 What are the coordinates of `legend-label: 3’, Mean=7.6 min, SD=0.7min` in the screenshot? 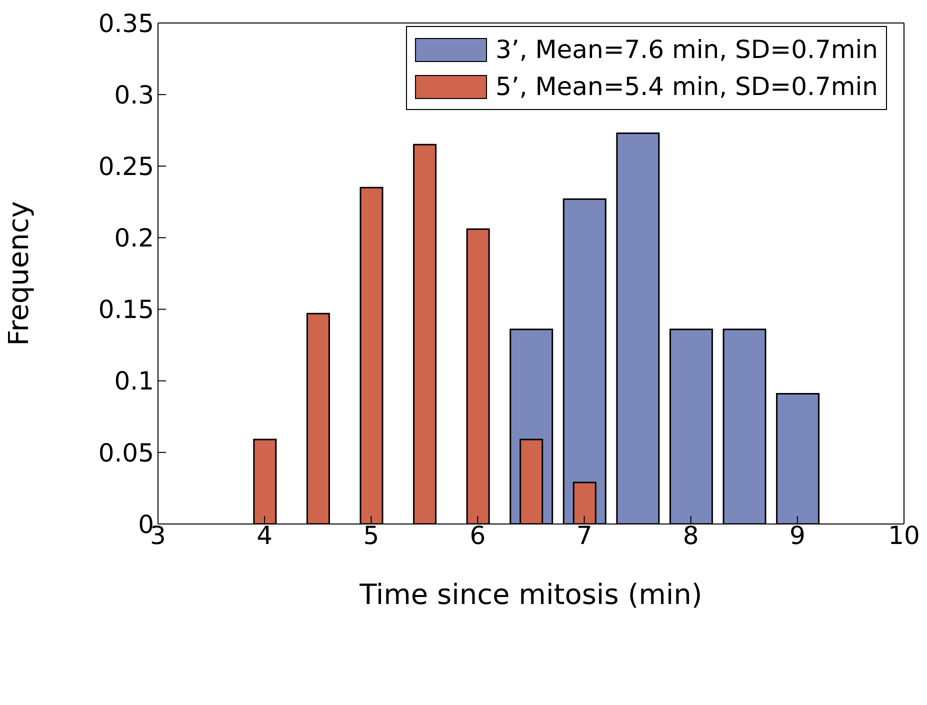 It's located at (686, 50).